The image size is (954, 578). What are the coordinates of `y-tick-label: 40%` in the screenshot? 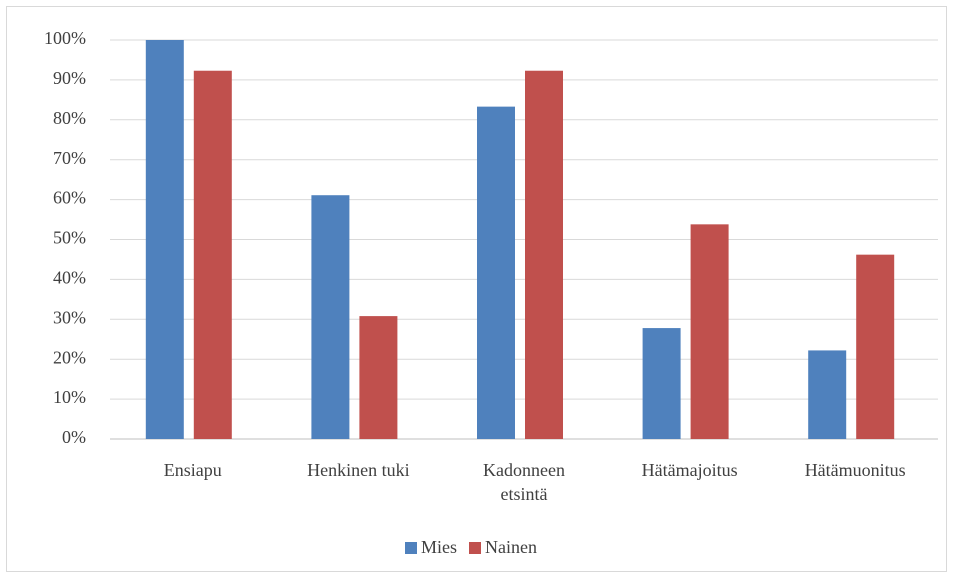 It's located at (69, 278).